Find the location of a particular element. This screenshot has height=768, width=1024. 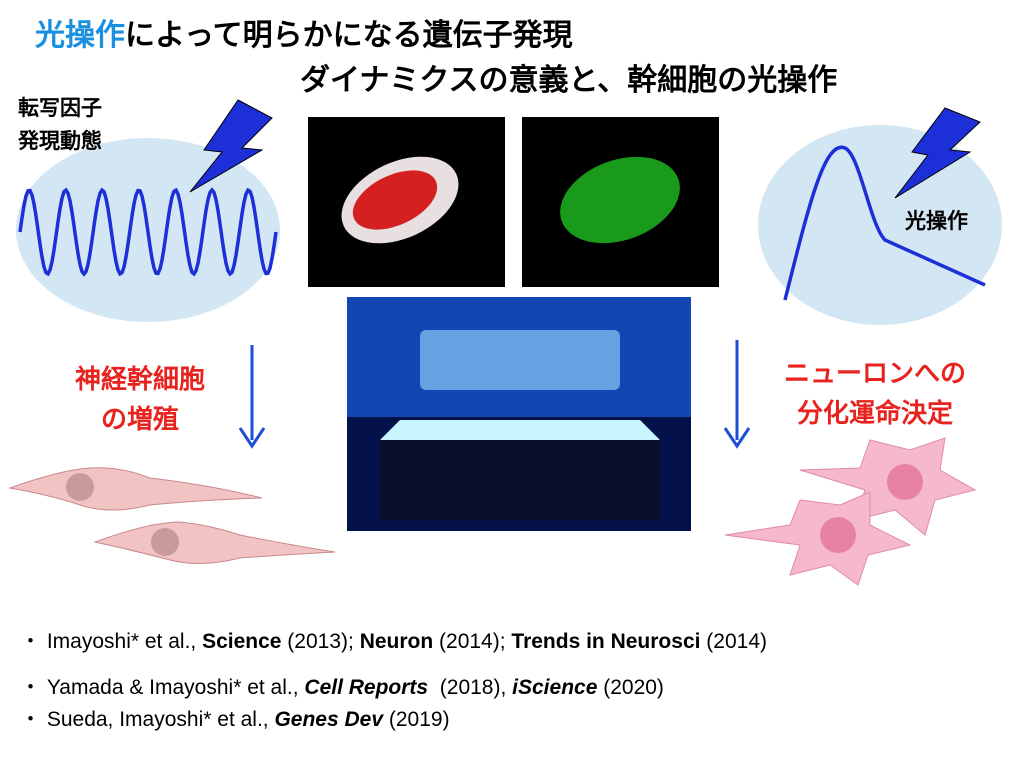

right-label: 光操作 is located at coordinates (936, 221).